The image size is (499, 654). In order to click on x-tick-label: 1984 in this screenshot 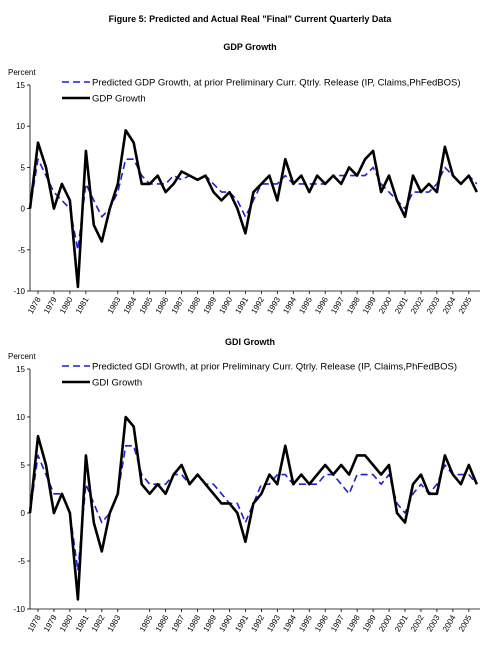, I will do `click(130, 305)`.